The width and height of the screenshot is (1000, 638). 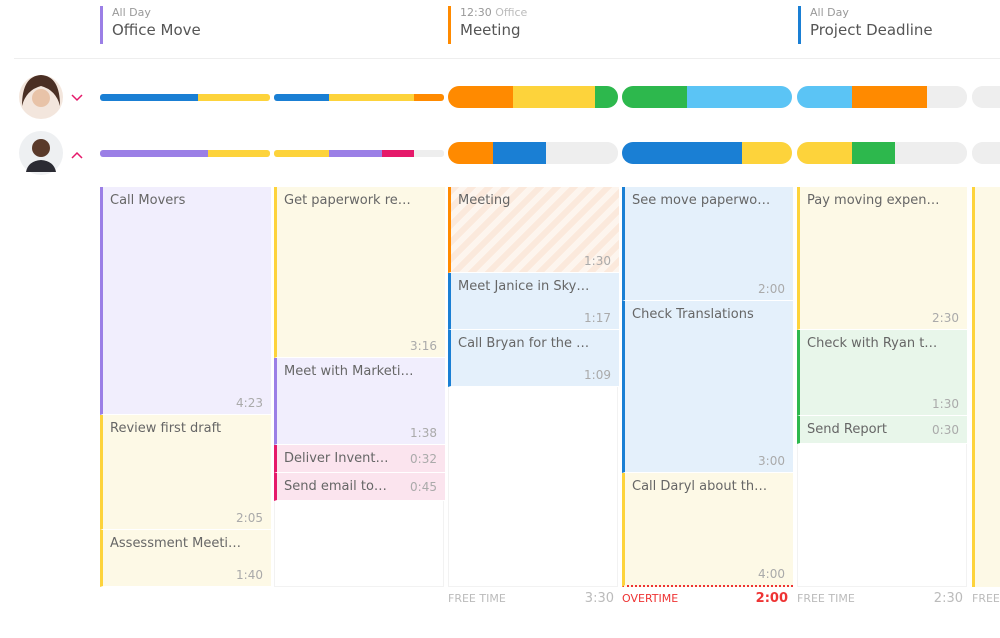 I want to click on task-duration: 1:40, so click(x=249, y=575).